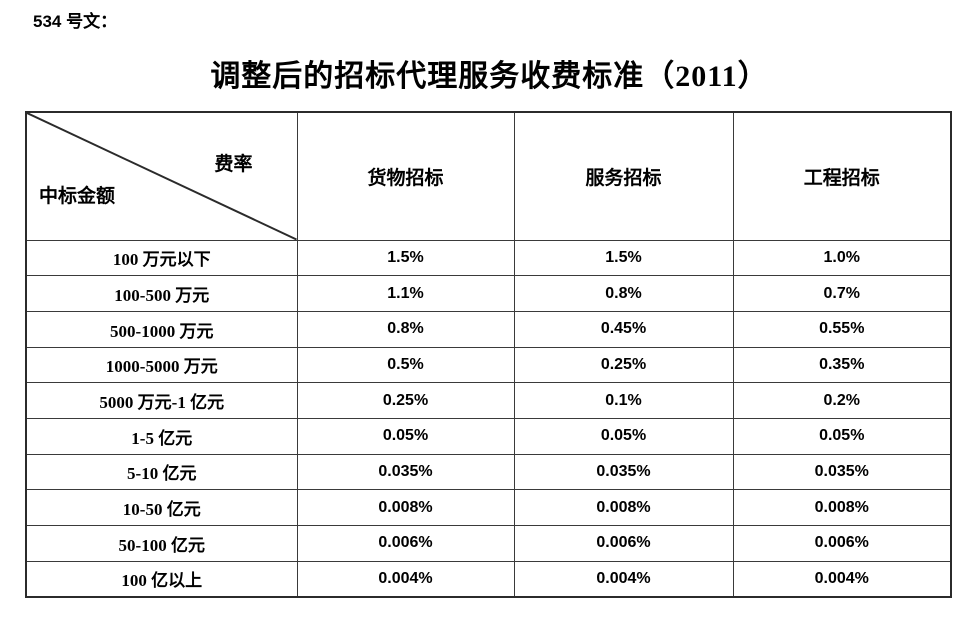  Describe the element at coordinates (233, 164) in the screenshot. I see `corner-label-rate: 费率` at that location.